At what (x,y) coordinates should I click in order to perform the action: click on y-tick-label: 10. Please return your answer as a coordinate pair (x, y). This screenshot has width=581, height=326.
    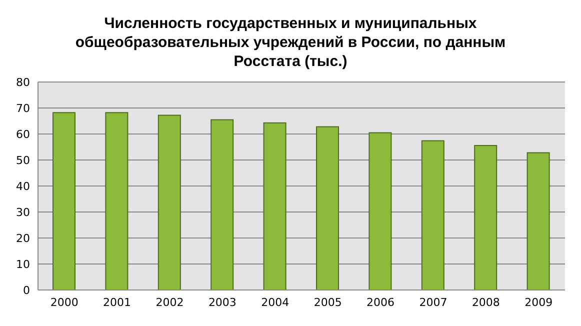
    Looking at the image, I should click on (23, 264).